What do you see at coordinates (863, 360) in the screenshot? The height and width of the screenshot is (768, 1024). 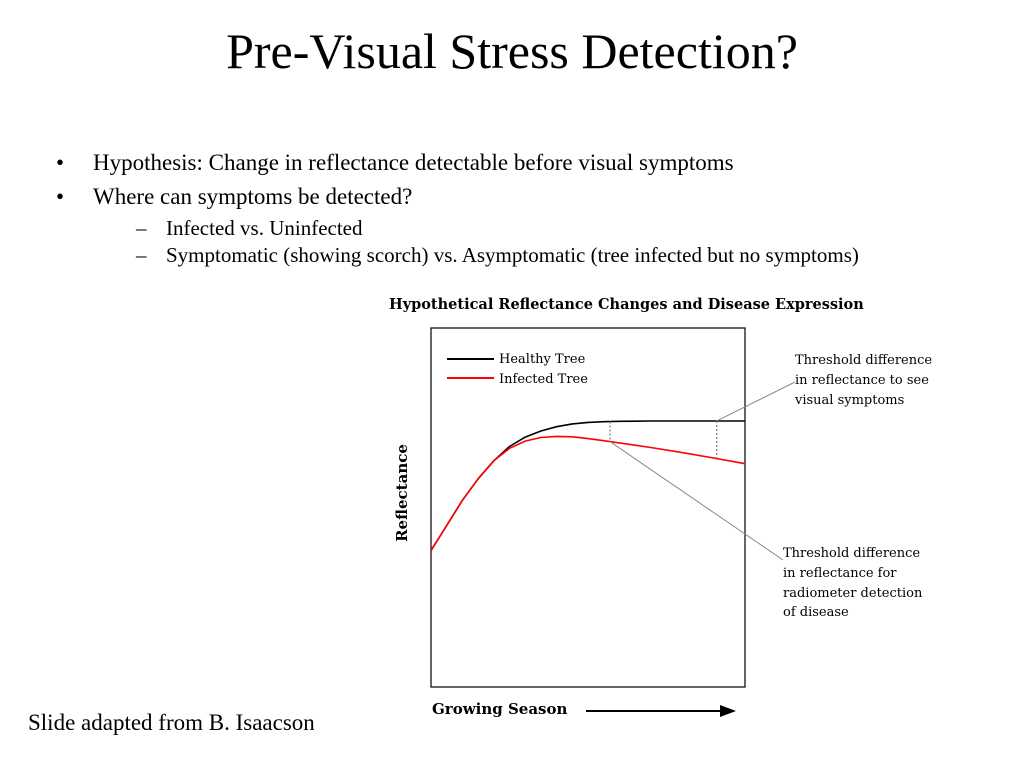 I see `annotation-visual-line-1: Threshold difference` at bounding box center [863, 360].